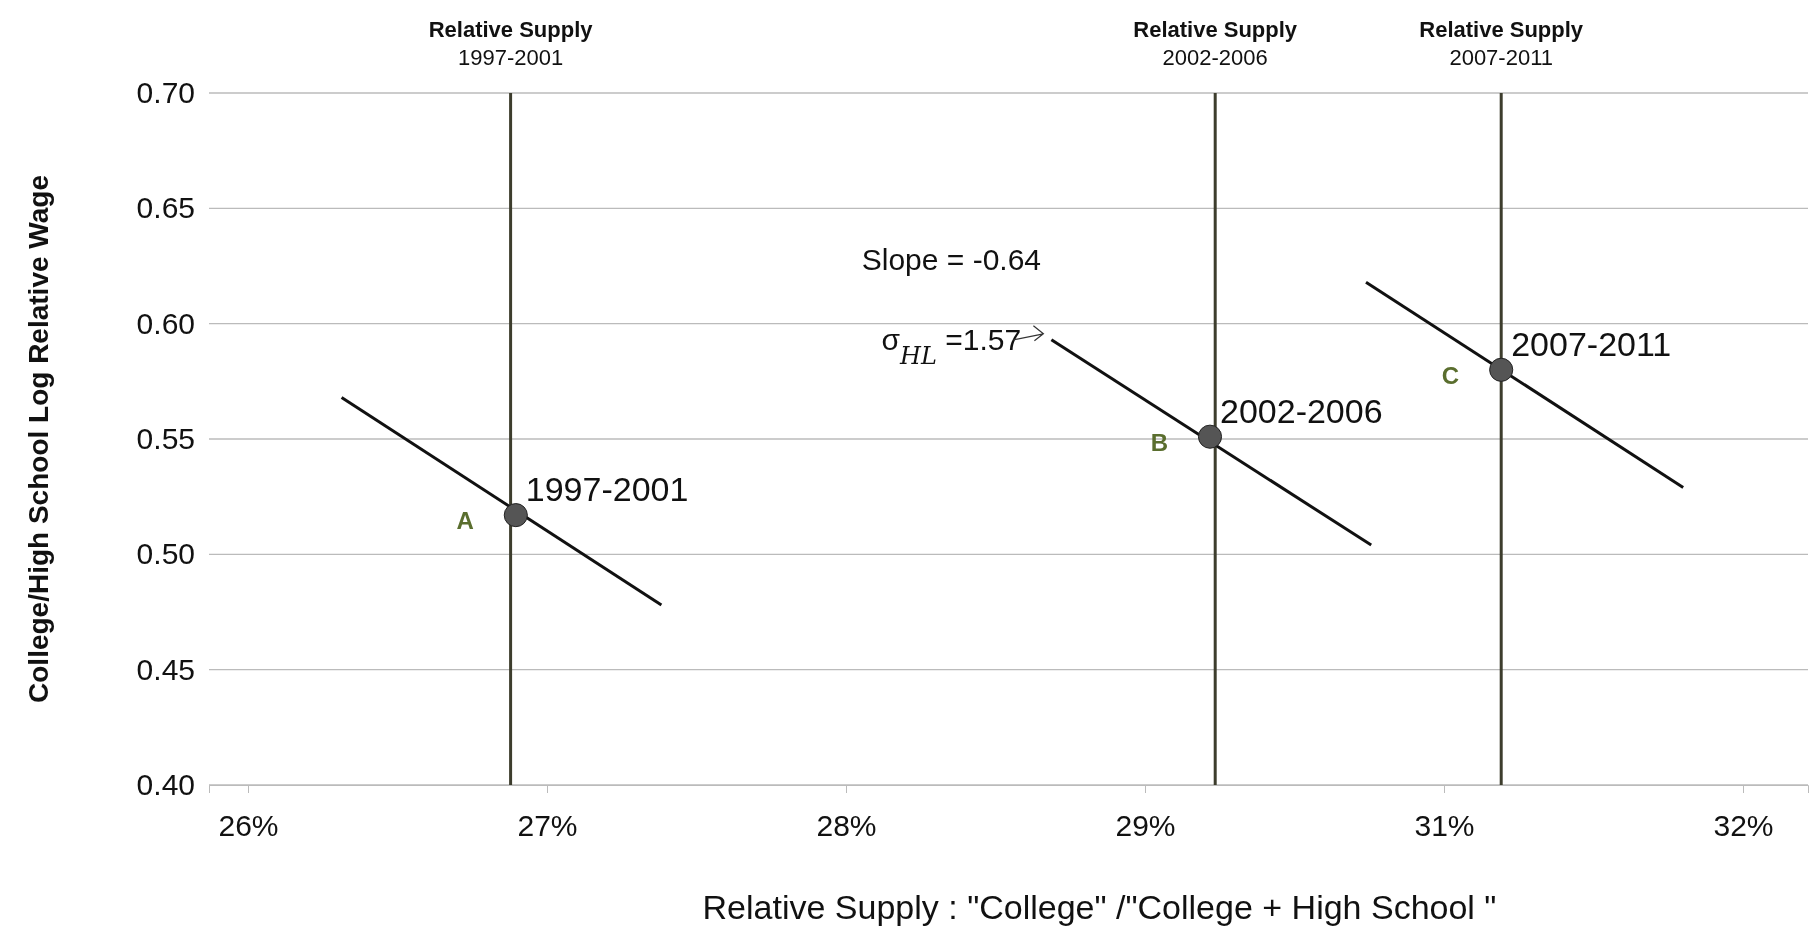 Image resolution: width=1810 pixels, height=941 pixels. Describe the element at coordinates (165, 323) in the screenshot. I see `y-tick-label: 0.60` at that location.